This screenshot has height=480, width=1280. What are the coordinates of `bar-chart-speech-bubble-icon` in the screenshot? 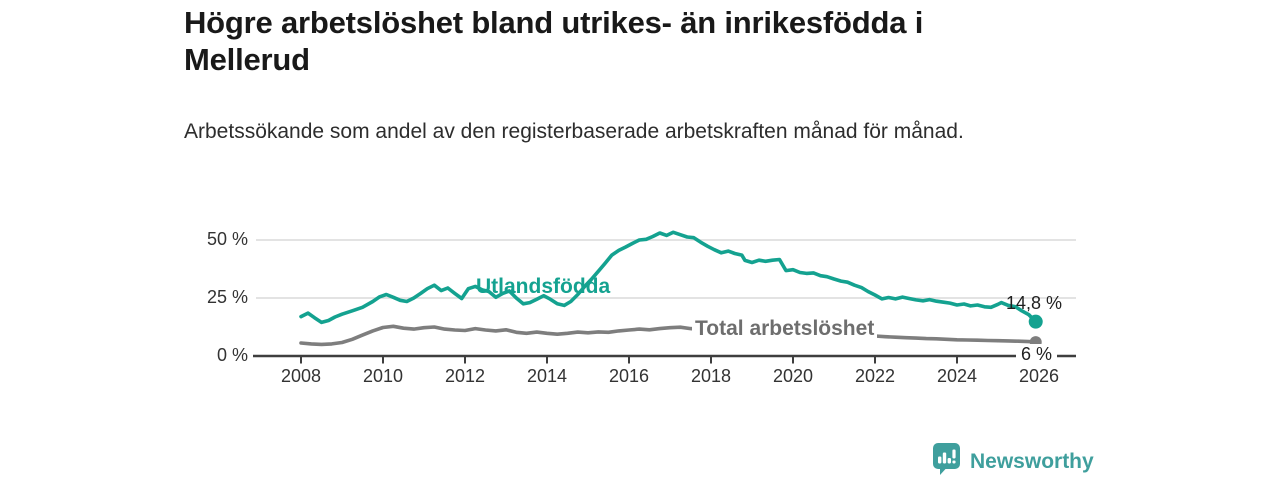 It's located at (946, 461).